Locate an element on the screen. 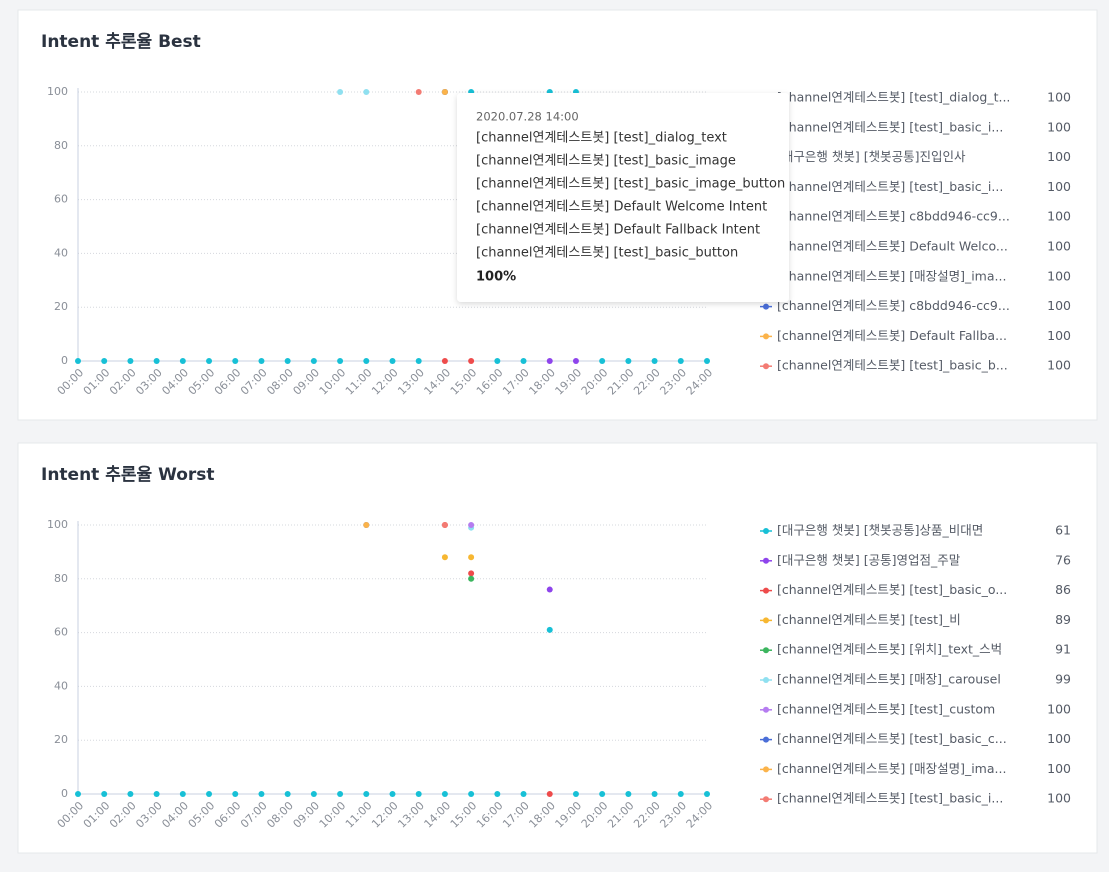 This screenshot has width=1109, height=872. legend-value: 91 is located at coordinates (1063, 649).